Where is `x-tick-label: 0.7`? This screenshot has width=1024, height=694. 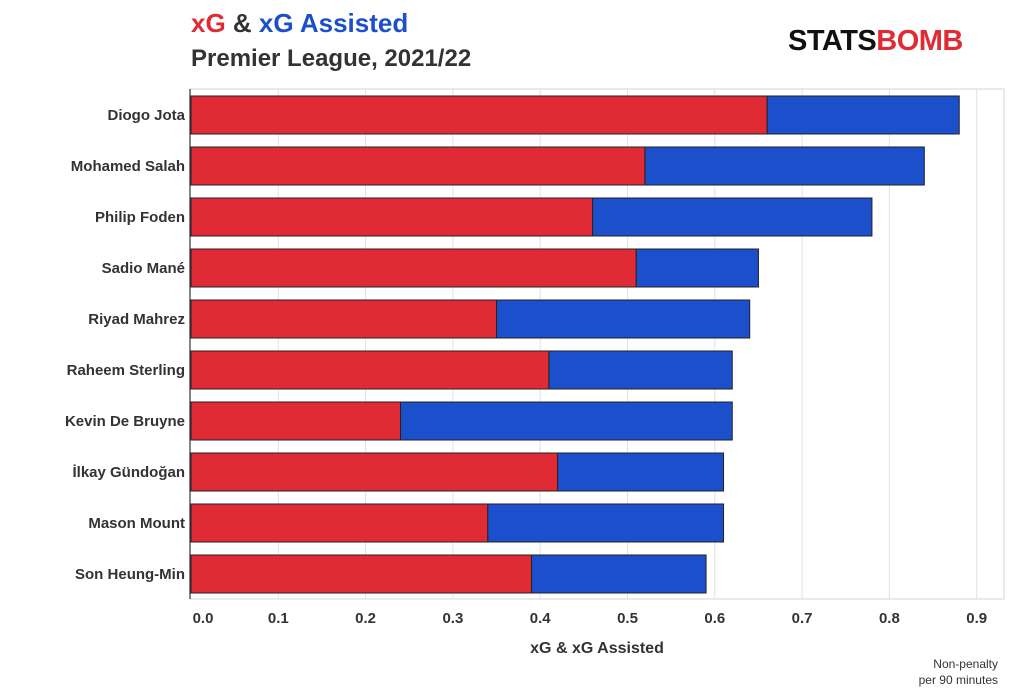
x-tick-label: 0.7 is located at coordinates (802, 618).